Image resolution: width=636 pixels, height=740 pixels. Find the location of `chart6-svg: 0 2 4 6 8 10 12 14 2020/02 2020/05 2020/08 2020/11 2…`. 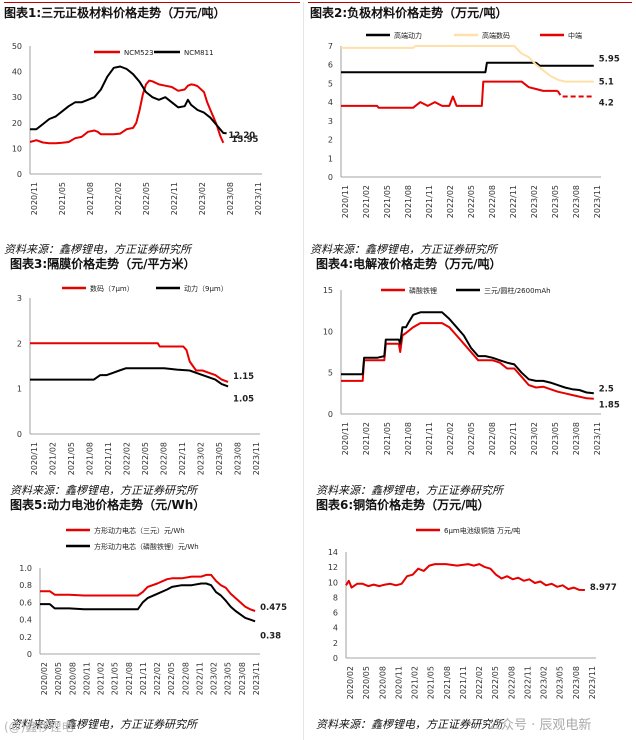

chart6-svg: 0 2 4 6 8 10 12 14 2020/02 2020/05 2020/08 2020/11 2… is located at coordinates (472, 612).